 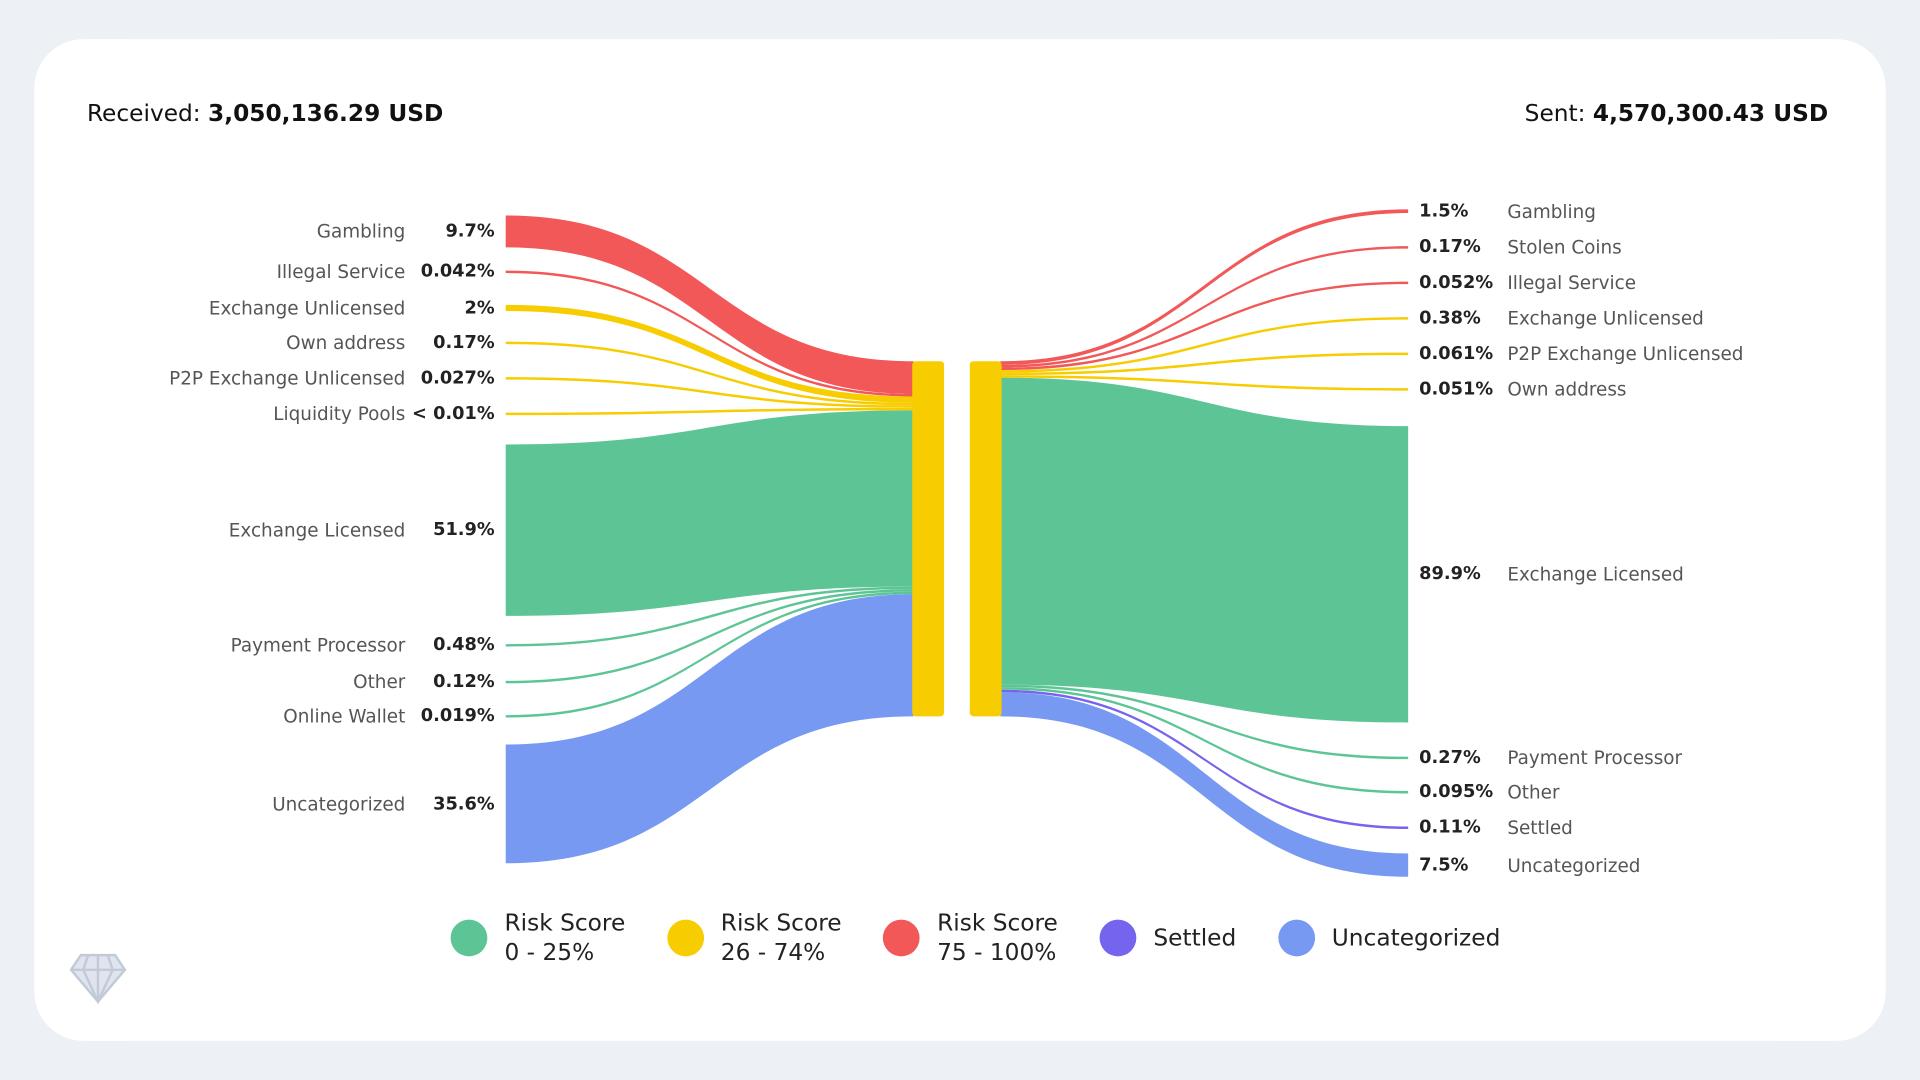 What do you see at coordinates (341, 271) in the screenshot?
I see `incoming-label: Illegal Service` at bounding box center [341, 271].